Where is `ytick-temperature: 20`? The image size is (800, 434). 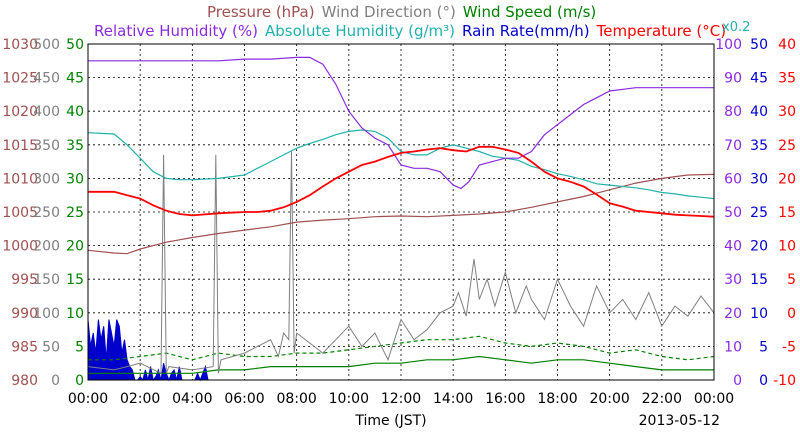 ytick-temperature: 20 is located at coordinates (787, 179).